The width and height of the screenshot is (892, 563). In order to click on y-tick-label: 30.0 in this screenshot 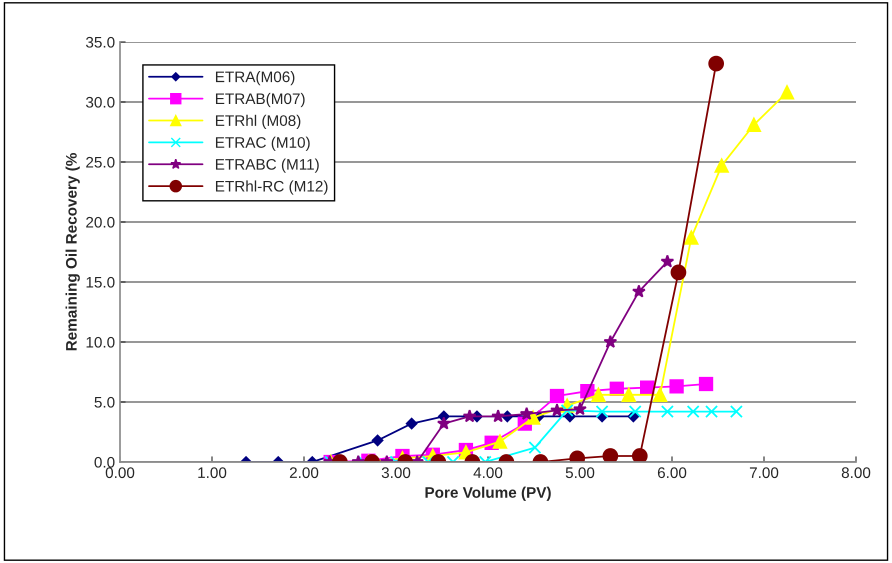, I will do `click(100, 102)`.